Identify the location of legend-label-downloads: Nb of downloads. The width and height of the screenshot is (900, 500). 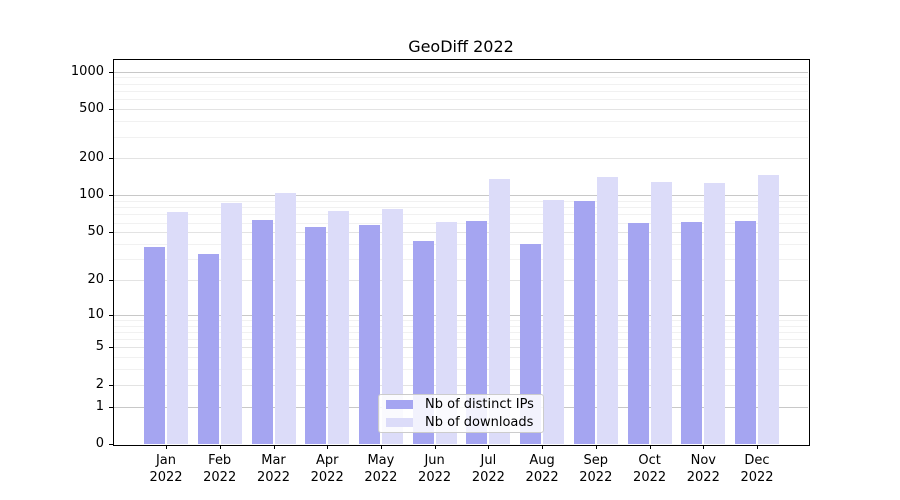
(479, 422).